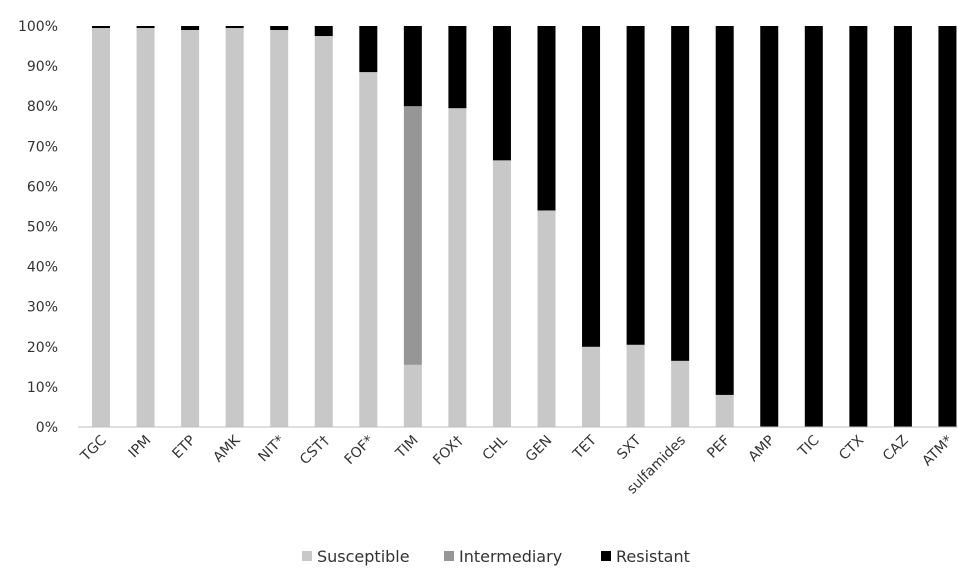 The height and width of the screenshot is (571, 958). What do you see at coordinates (851, 447) in the screenshot?
I see `x-tick-label: CTX` at bounding box center [851, 447].